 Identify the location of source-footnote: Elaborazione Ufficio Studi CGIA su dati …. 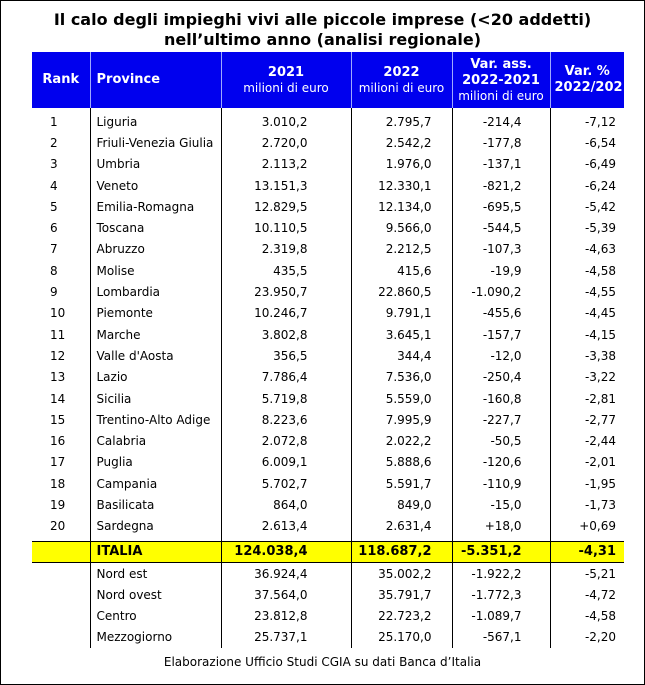
(322, 662).